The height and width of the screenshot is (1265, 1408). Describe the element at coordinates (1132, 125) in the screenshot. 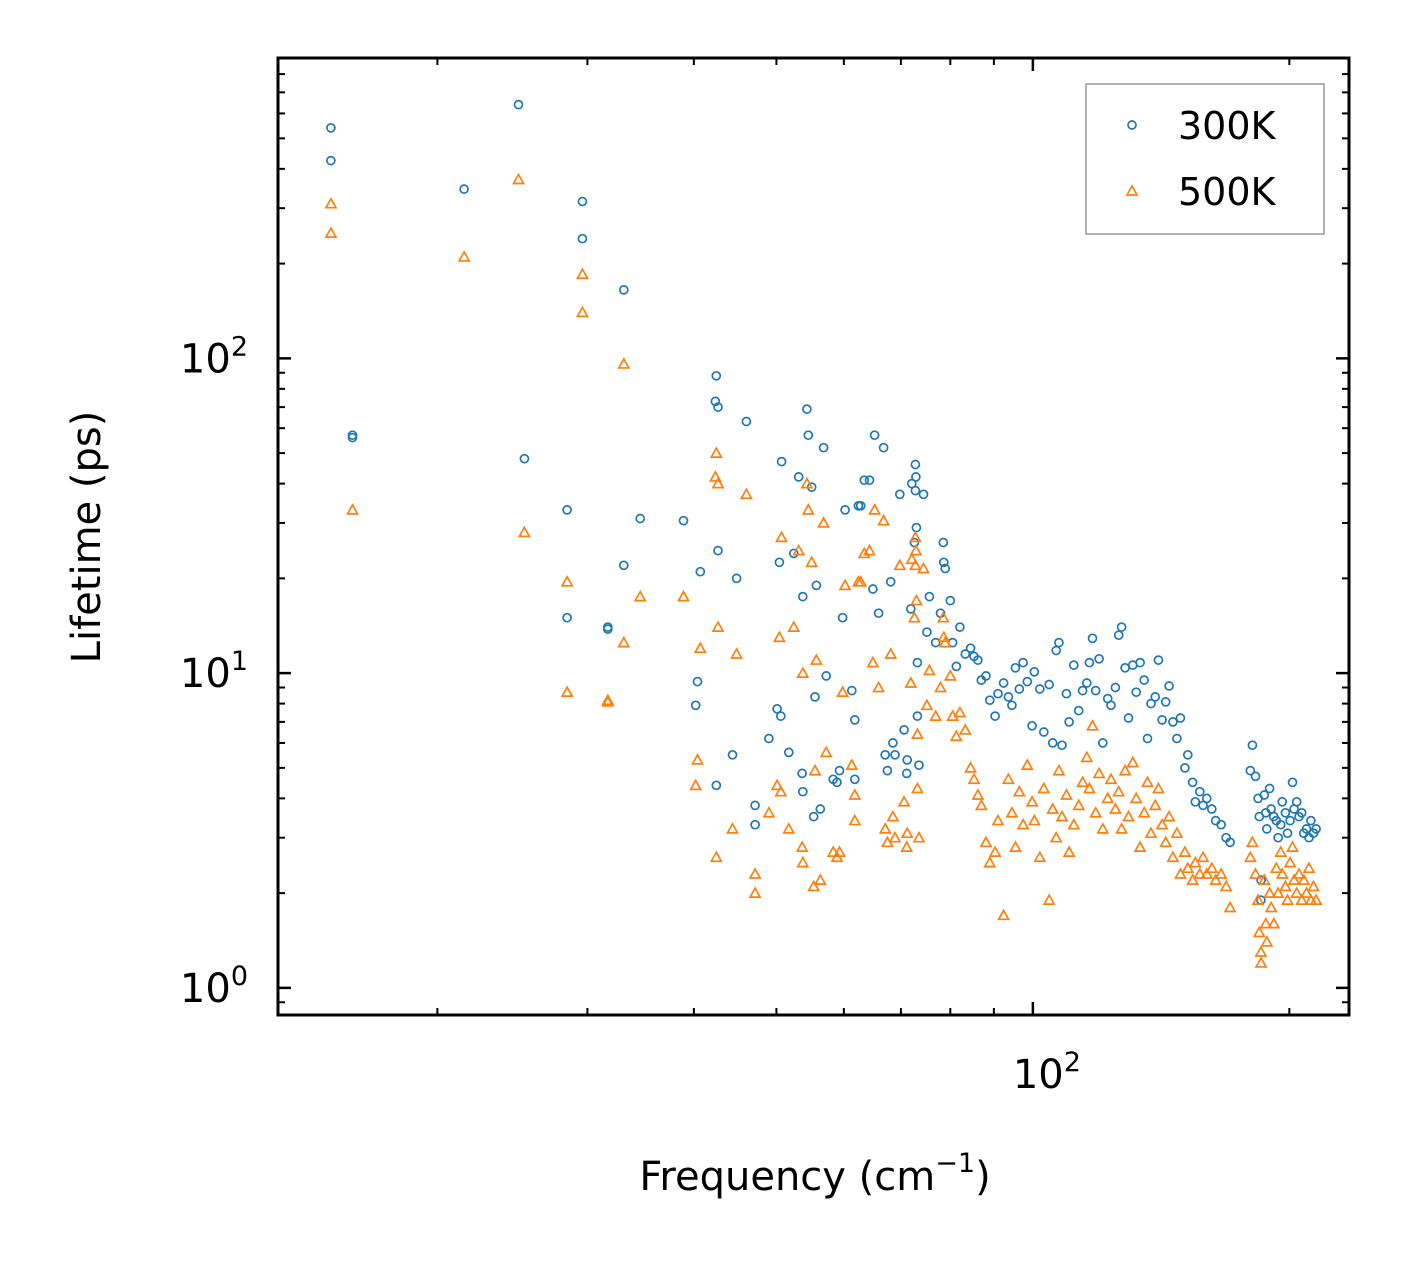

I see `legend-marker-300K` at that location.